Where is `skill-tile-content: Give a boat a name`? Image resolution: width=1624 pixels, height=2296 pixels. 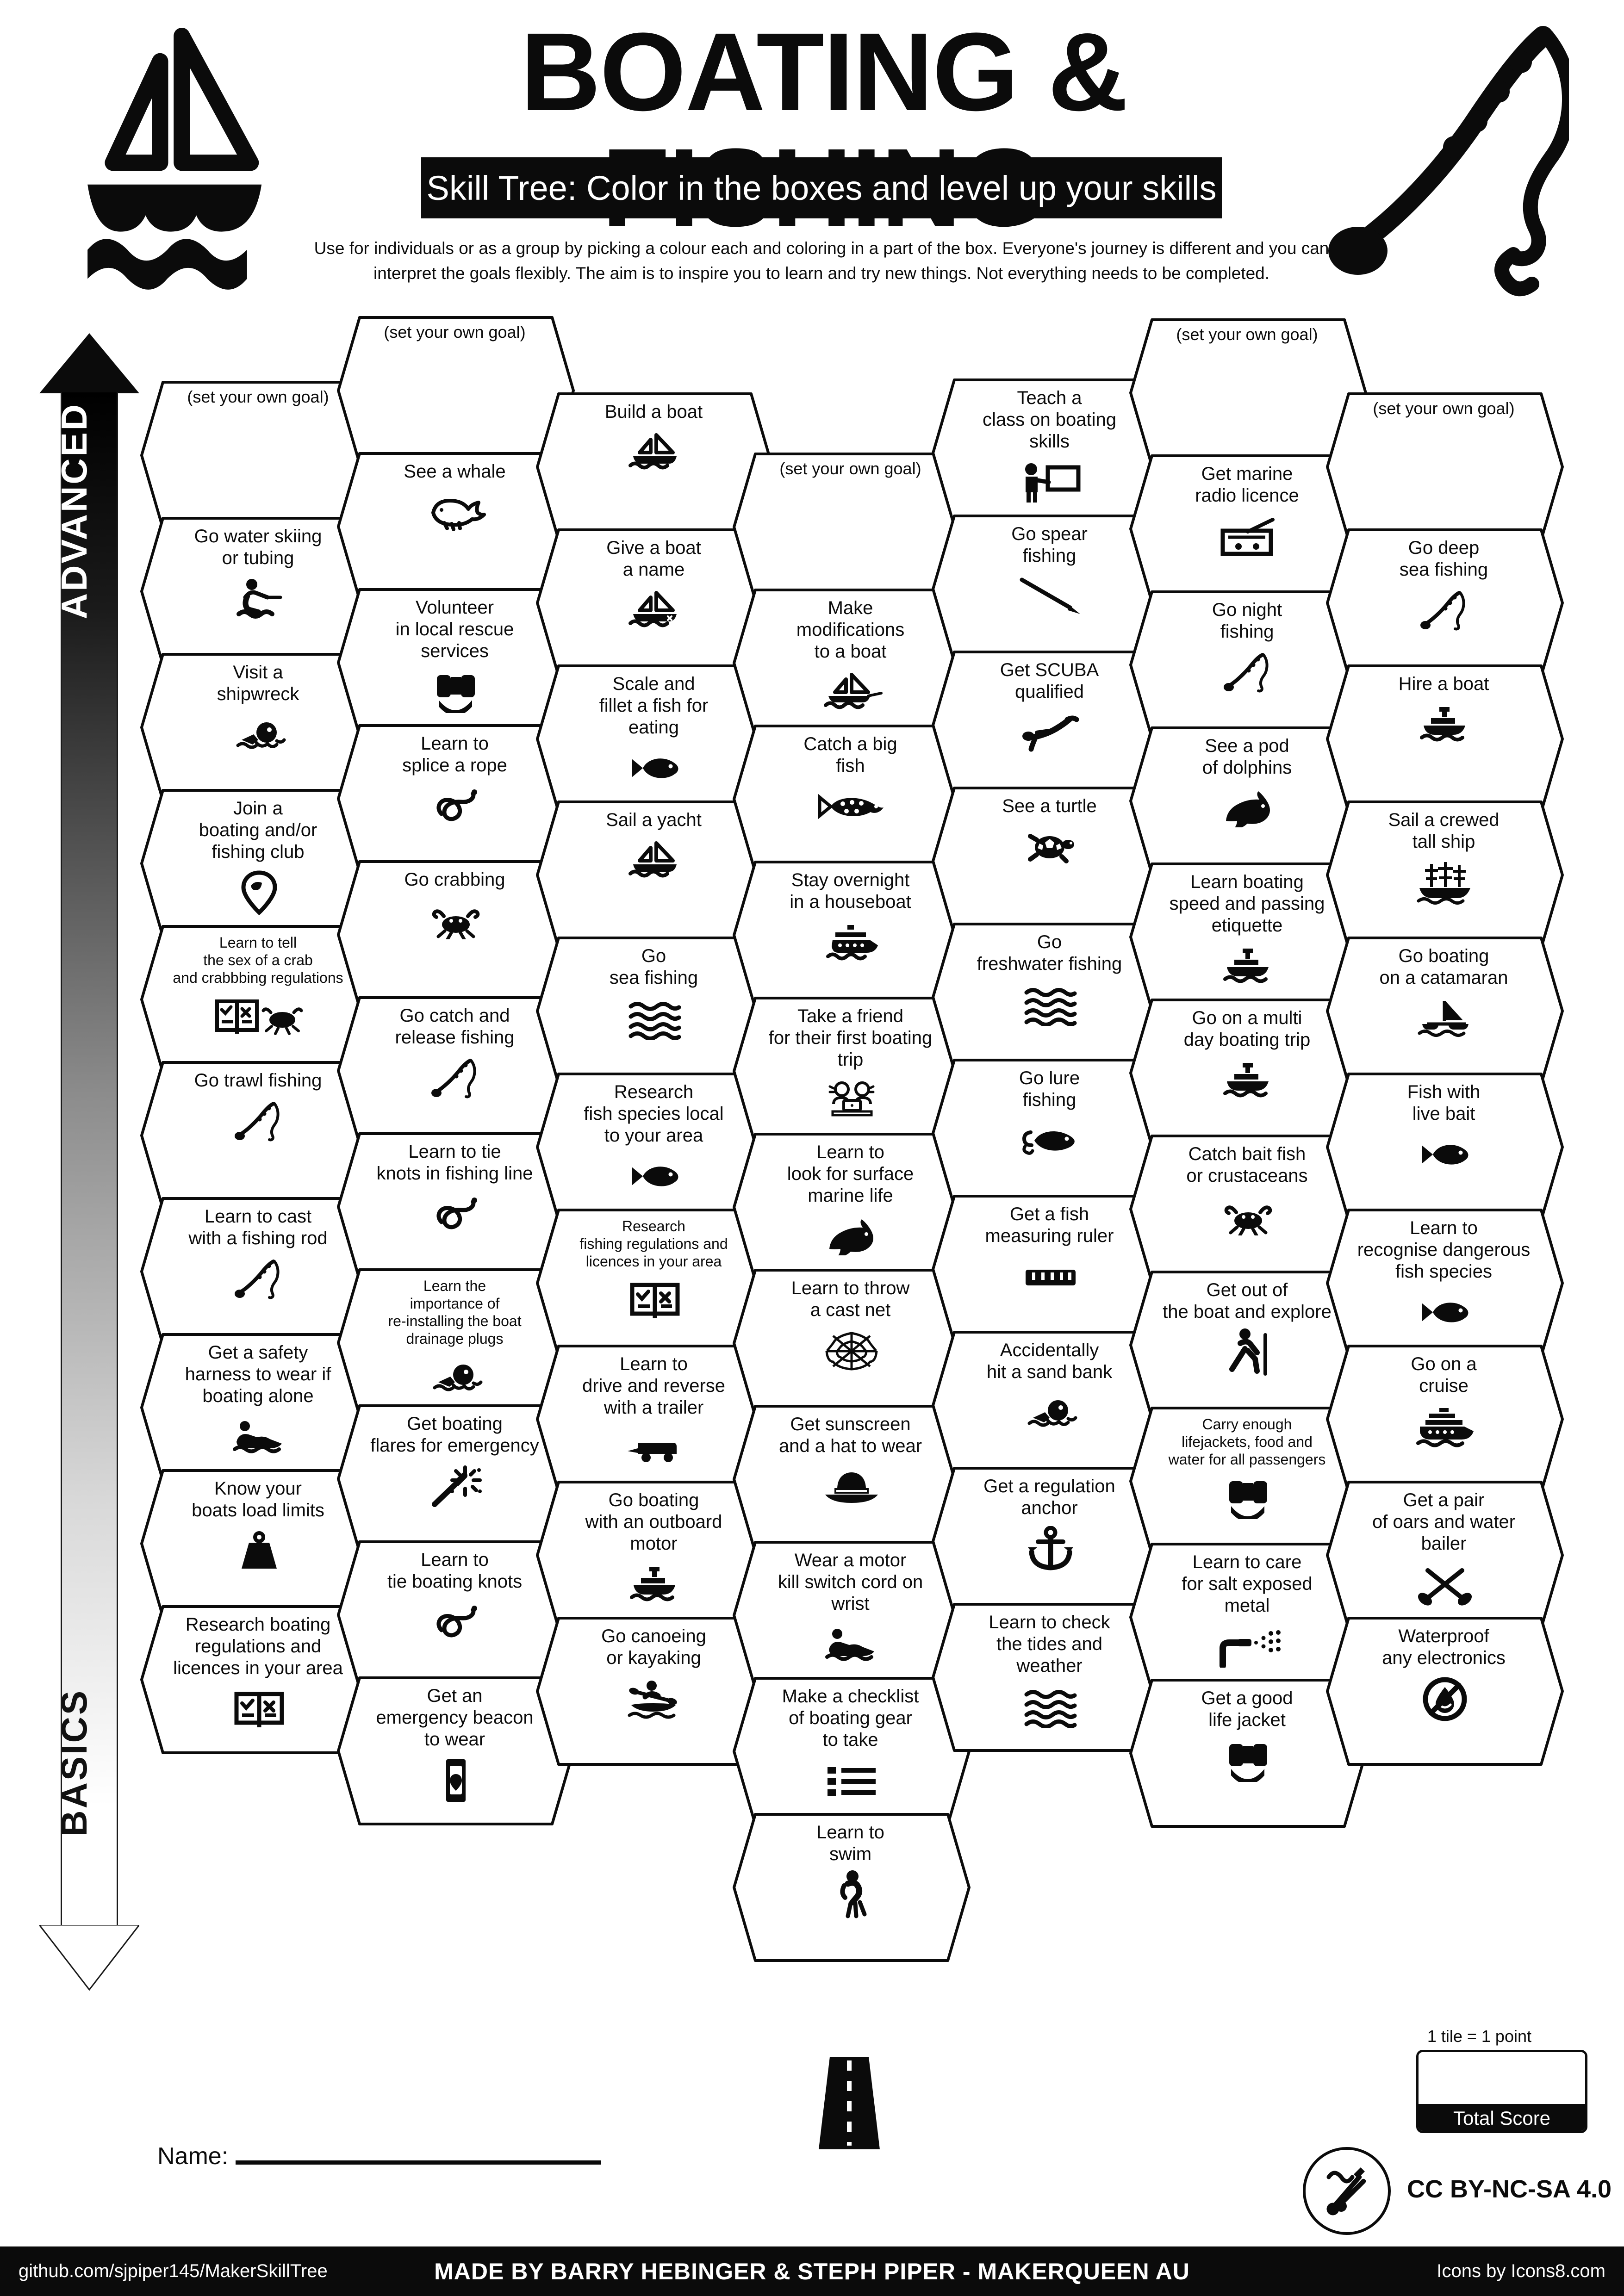 skill-tile-content: Give a boat a name is located at coordinates (655, 603).